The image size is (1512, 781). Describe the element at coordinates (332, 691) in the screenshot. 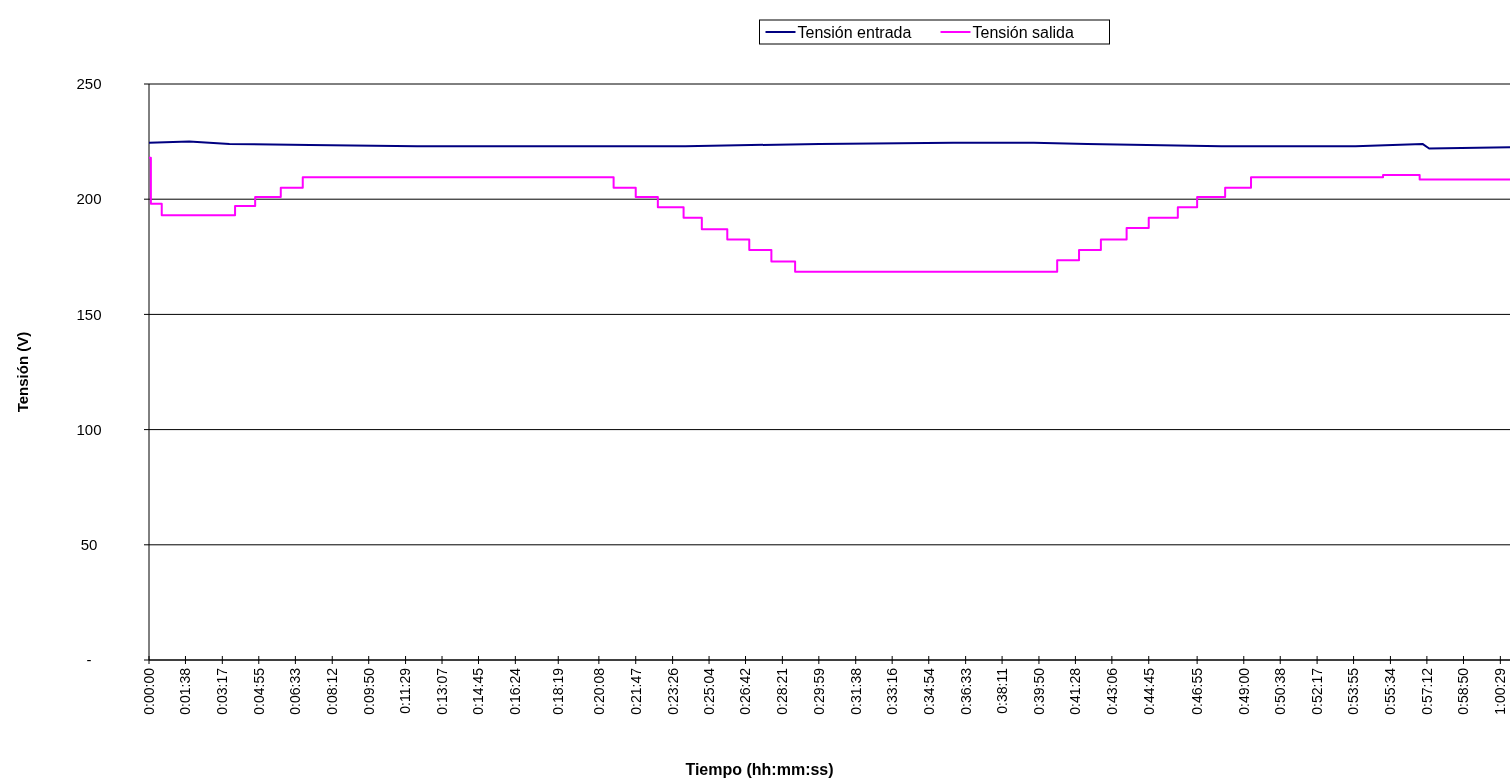

I see `x-tick-label: 0:08:12` at that location.